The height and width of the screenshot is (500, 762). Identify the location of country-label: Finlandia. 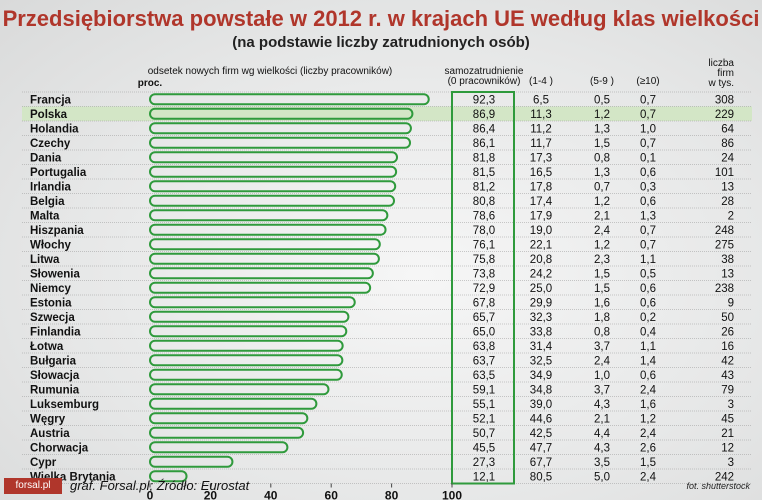
(55, 332).